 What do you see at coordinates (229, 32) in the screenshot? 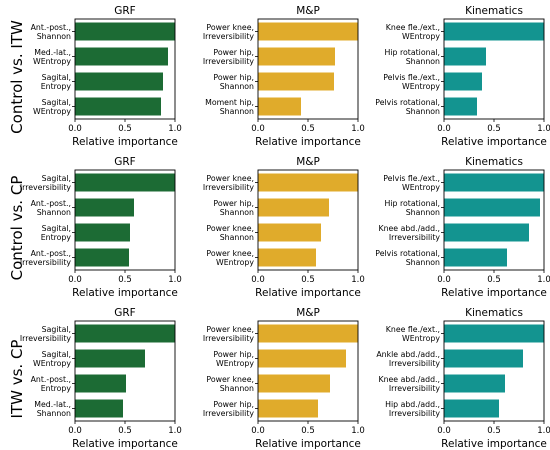
I see `category-label: Power knee, Irreversibility` at bounding box center [229, 32].